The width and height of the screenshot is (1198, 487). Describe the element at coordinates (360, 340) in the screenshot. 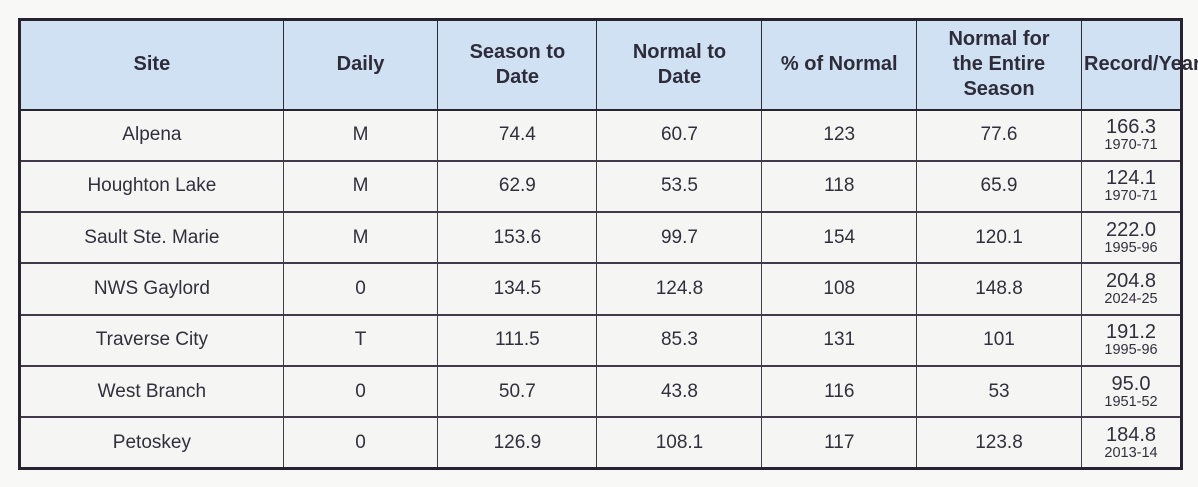

I see `cell-daily: T` at that location.